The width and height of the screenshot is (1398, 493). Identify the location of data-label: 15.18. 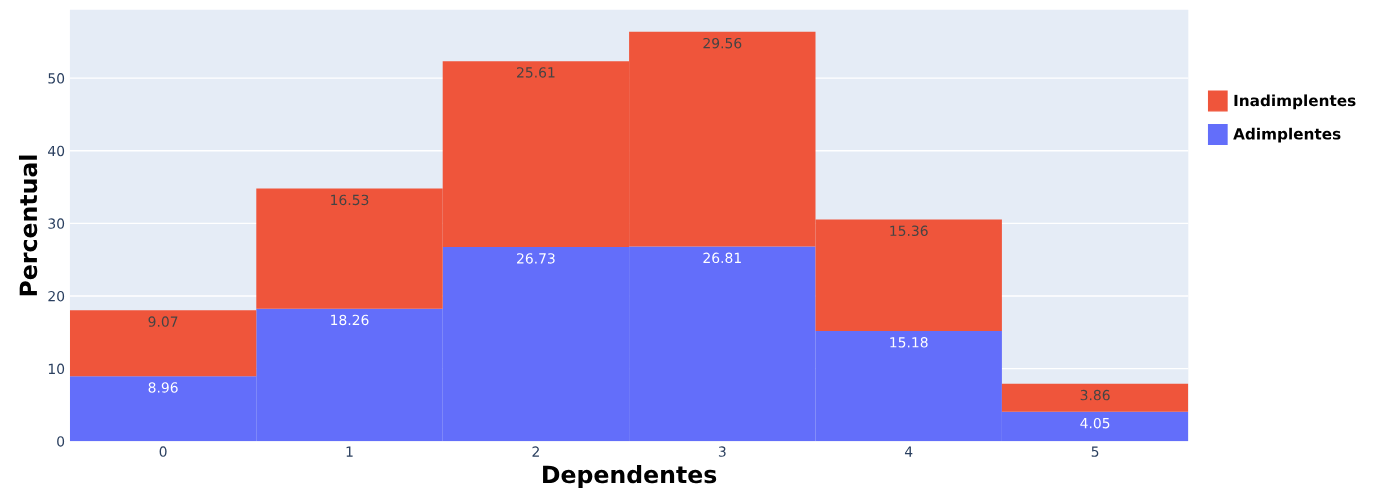
(909, 342).